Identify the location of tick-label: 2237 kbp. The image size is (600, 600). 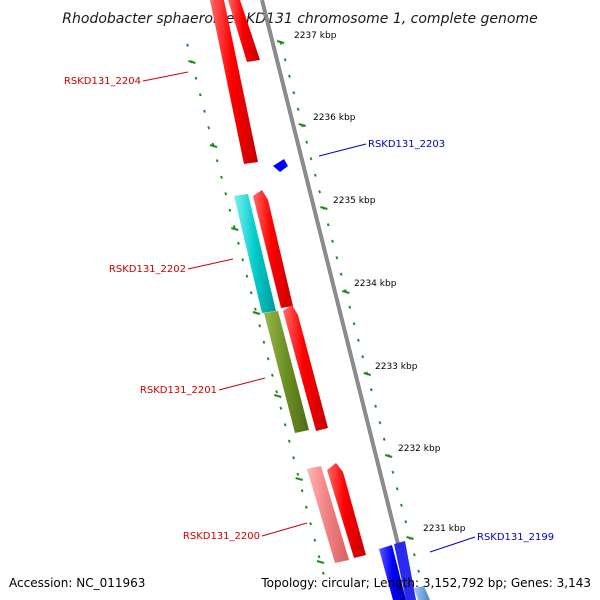
(315, 36).